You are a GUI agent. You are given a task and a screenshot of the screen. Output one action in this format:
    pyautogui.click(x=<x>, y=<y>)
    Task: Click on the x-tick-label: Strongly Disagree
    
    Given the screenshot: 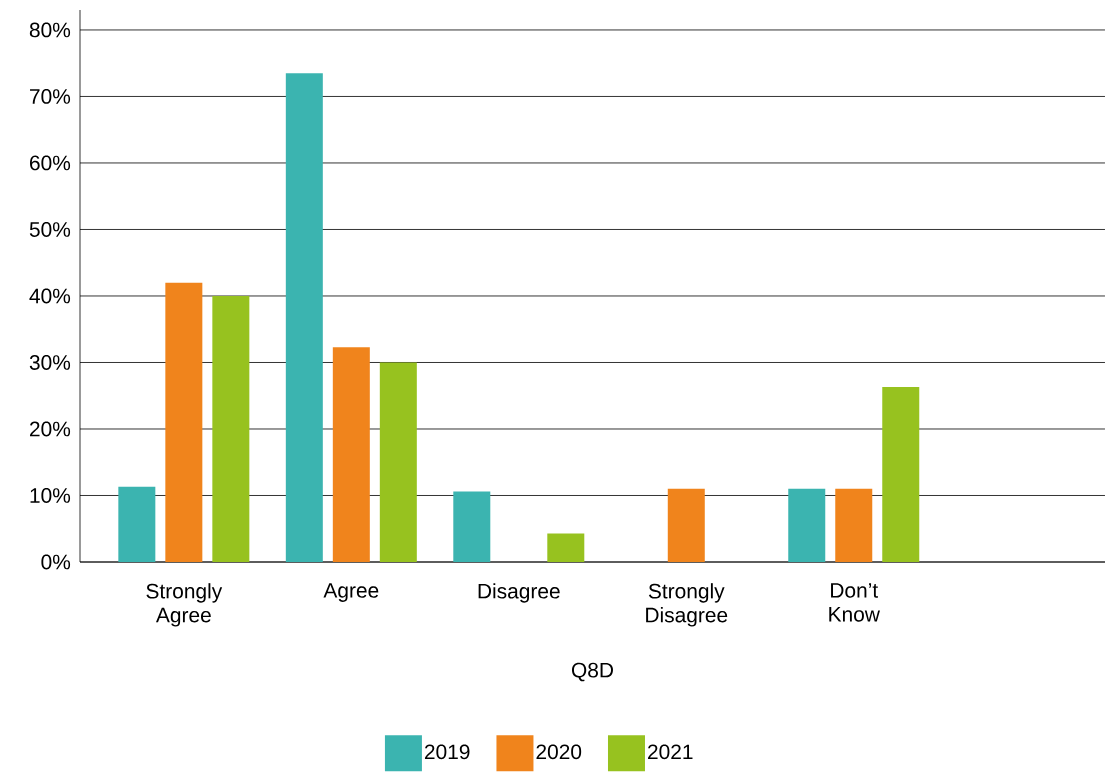 What is the action you would take?
    pyautogui.click(x=687, y=605)
    